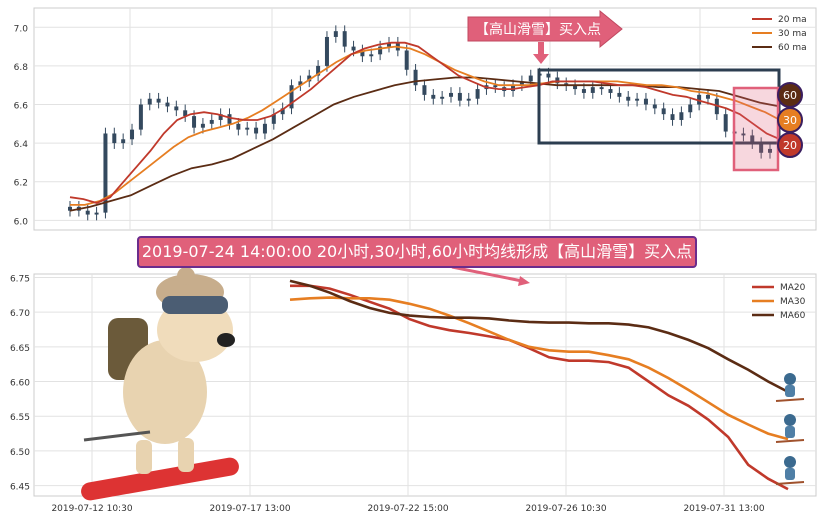 This screenshot has width=822, height=520. Describe the element at coordinates (545, 29) in the screenshot. I see `buy-tag-shape` at that location.